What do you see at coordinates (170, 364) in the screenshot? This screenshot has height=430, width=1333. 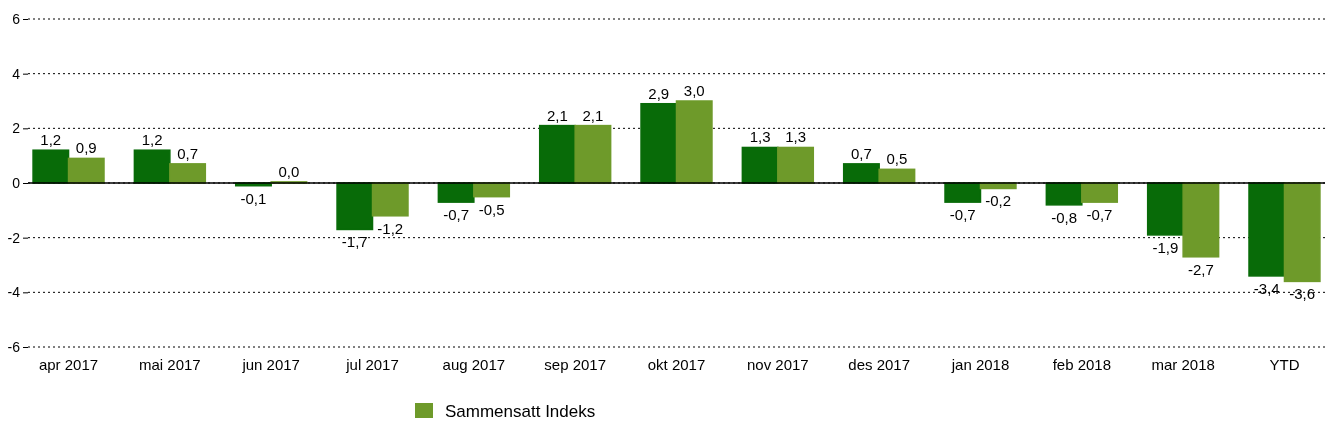 I see `x-tick-label: mai 2017` at bounding box center [170, 364].